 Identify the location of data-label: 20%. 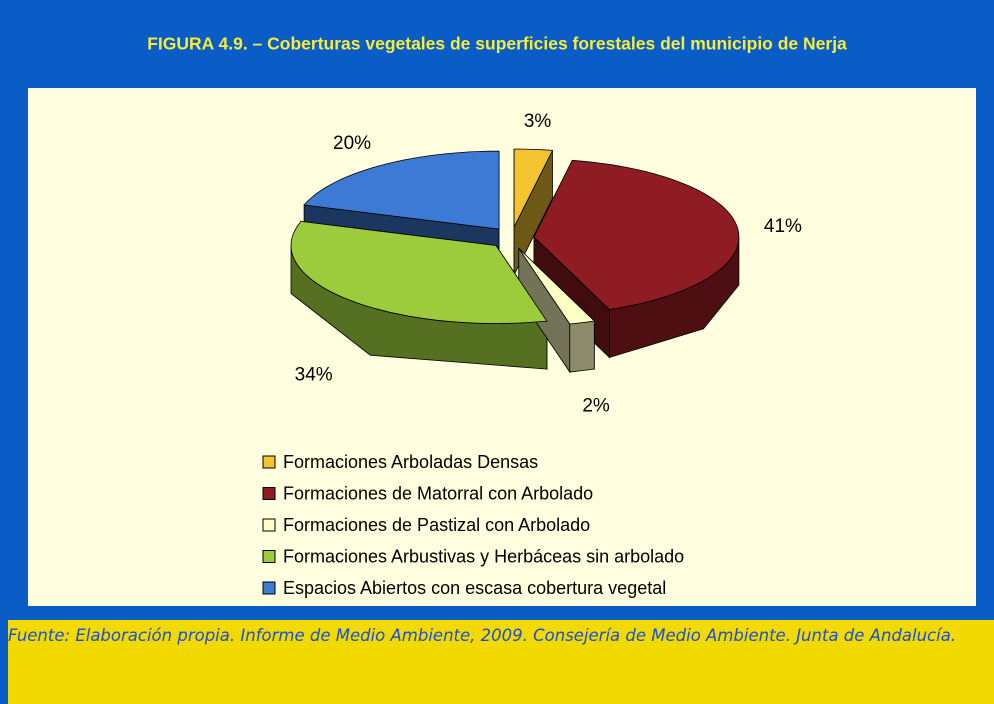
(352, 143).